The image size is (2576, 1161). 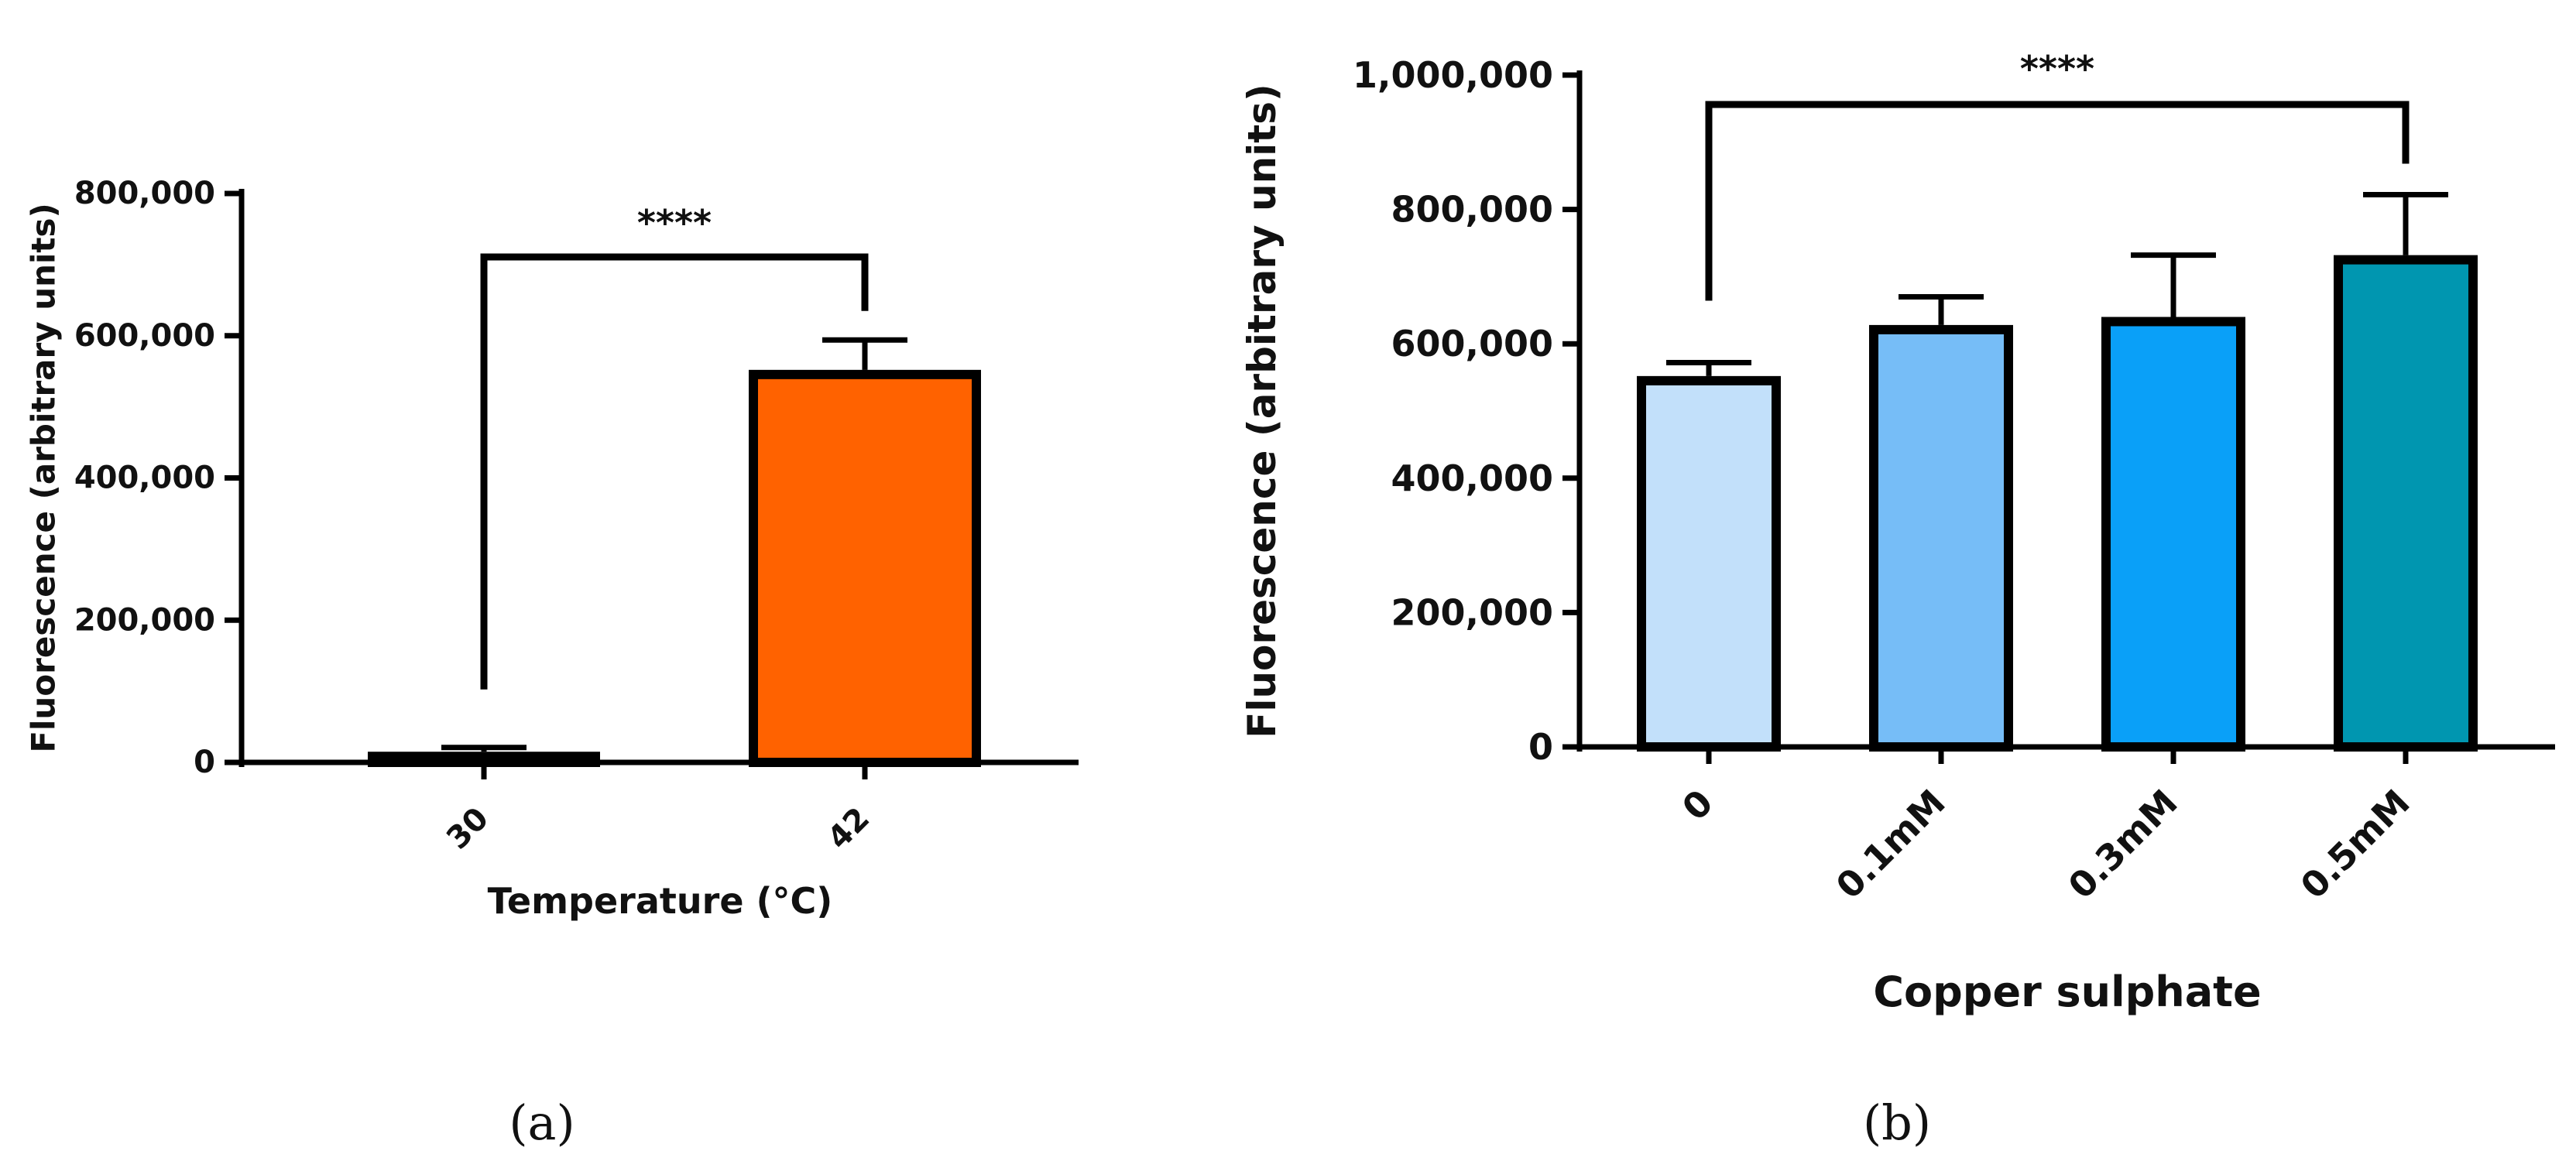 What do you see at coordinates (1941, 538) in the screenshot?
I see `bar-0.1mM` at bounding box center [1941, 538].